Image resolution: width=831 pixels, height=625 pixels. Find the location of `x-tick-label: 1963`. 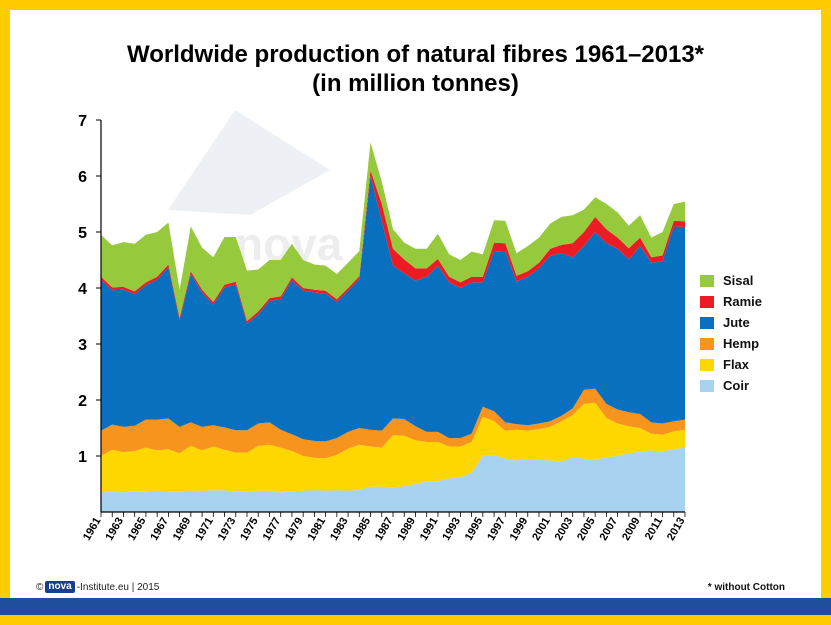

x-tick-label: 1963 is located at coordinates (114, 529).